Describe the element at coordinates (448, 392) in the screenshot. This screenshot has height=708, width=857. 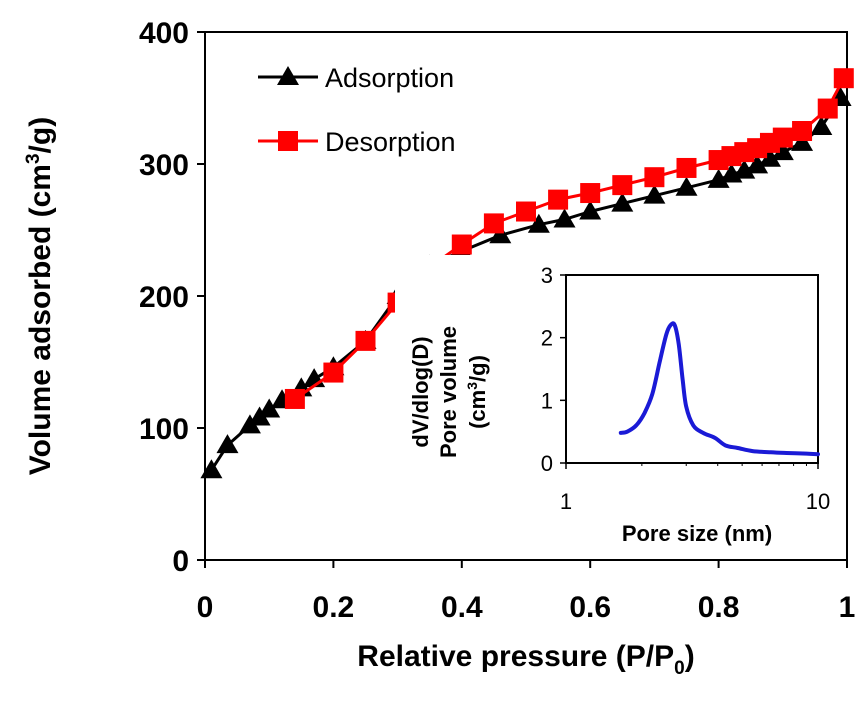
I see `inset-y-axis-label-line2: Pore volume` at that location.